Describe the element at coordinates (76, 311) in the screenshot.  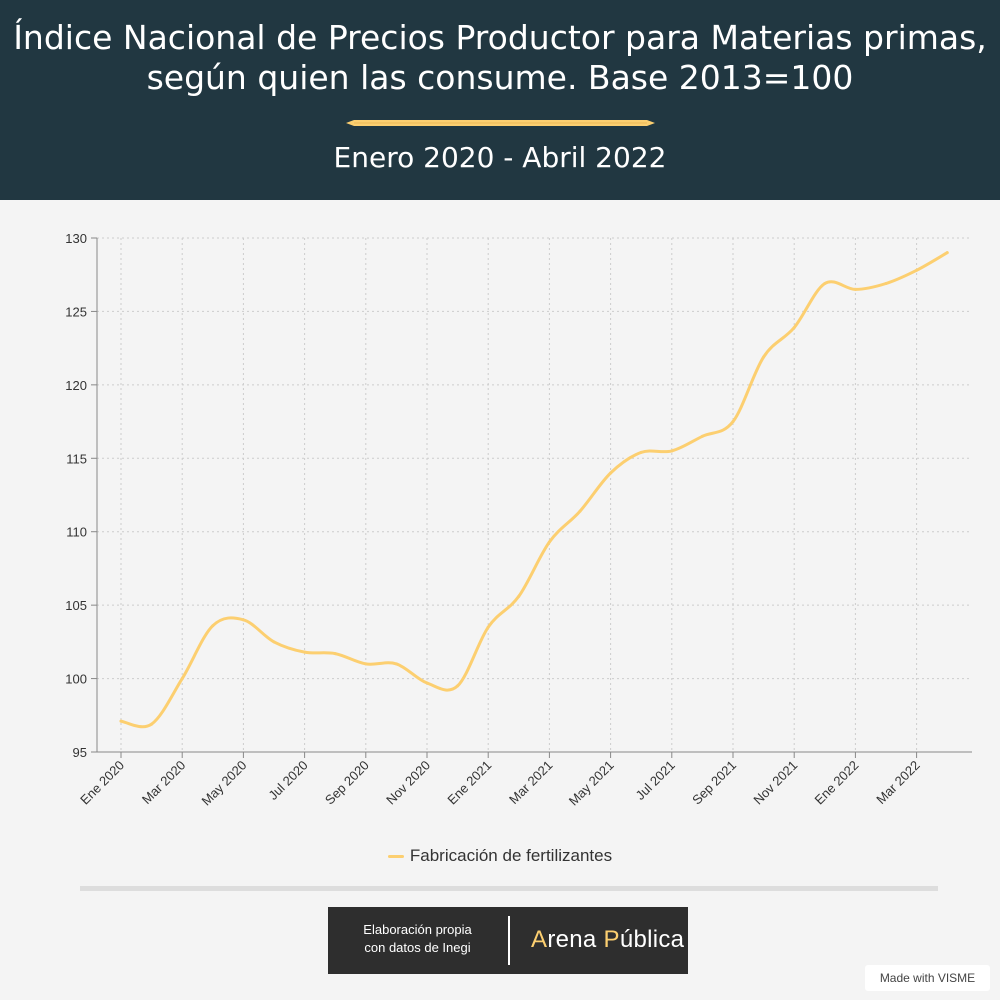
I see `y-tick-label: 125` at that location.